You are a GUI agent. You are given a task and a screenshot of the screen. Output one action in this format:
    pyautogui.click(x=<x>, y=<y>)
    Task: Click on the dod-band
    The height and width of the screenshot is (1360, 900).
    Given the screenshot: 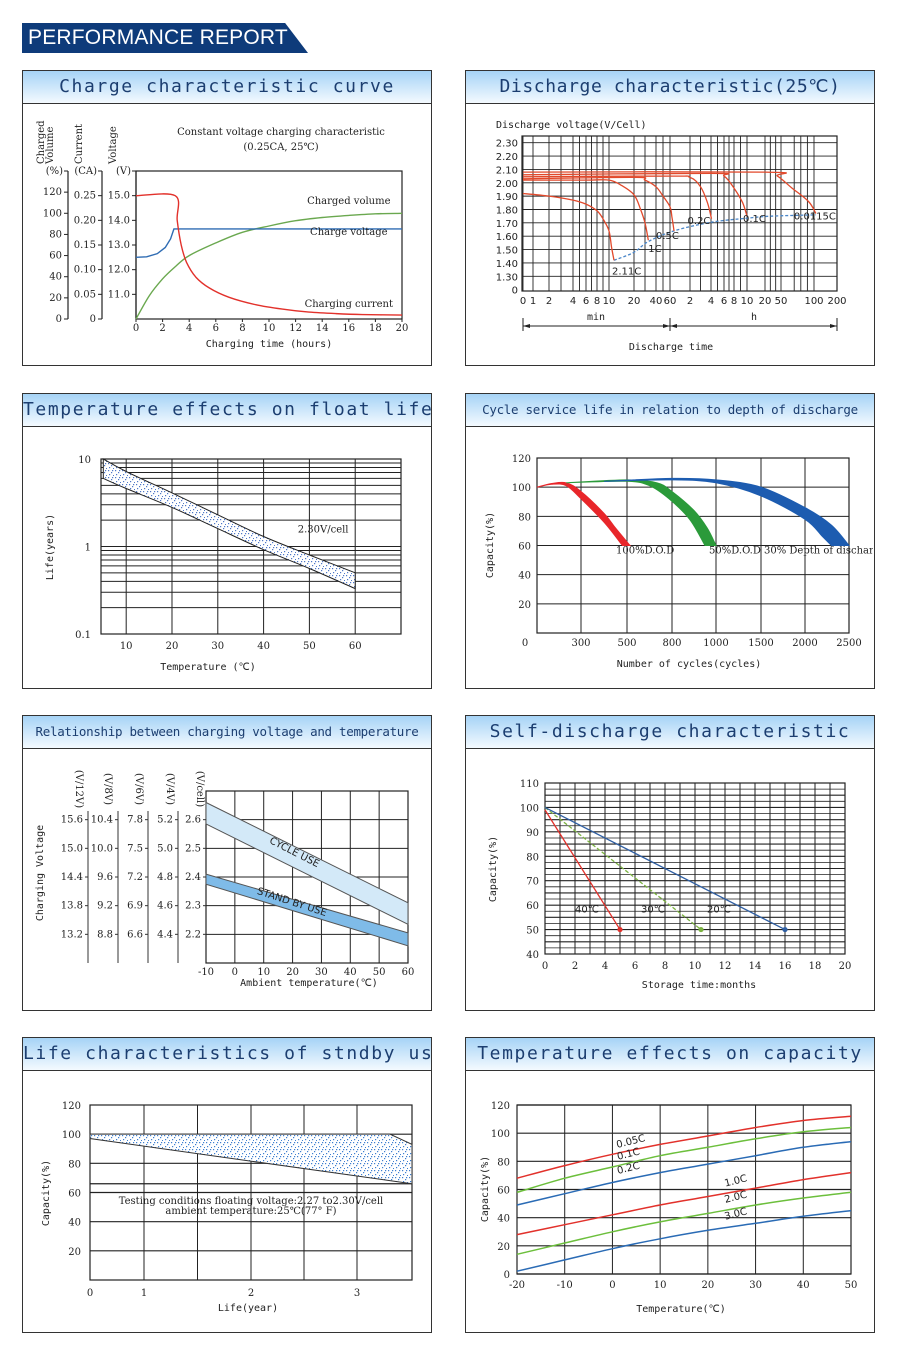 What is the action you would take?
    pyautogui.click(x=727, y=511)
    